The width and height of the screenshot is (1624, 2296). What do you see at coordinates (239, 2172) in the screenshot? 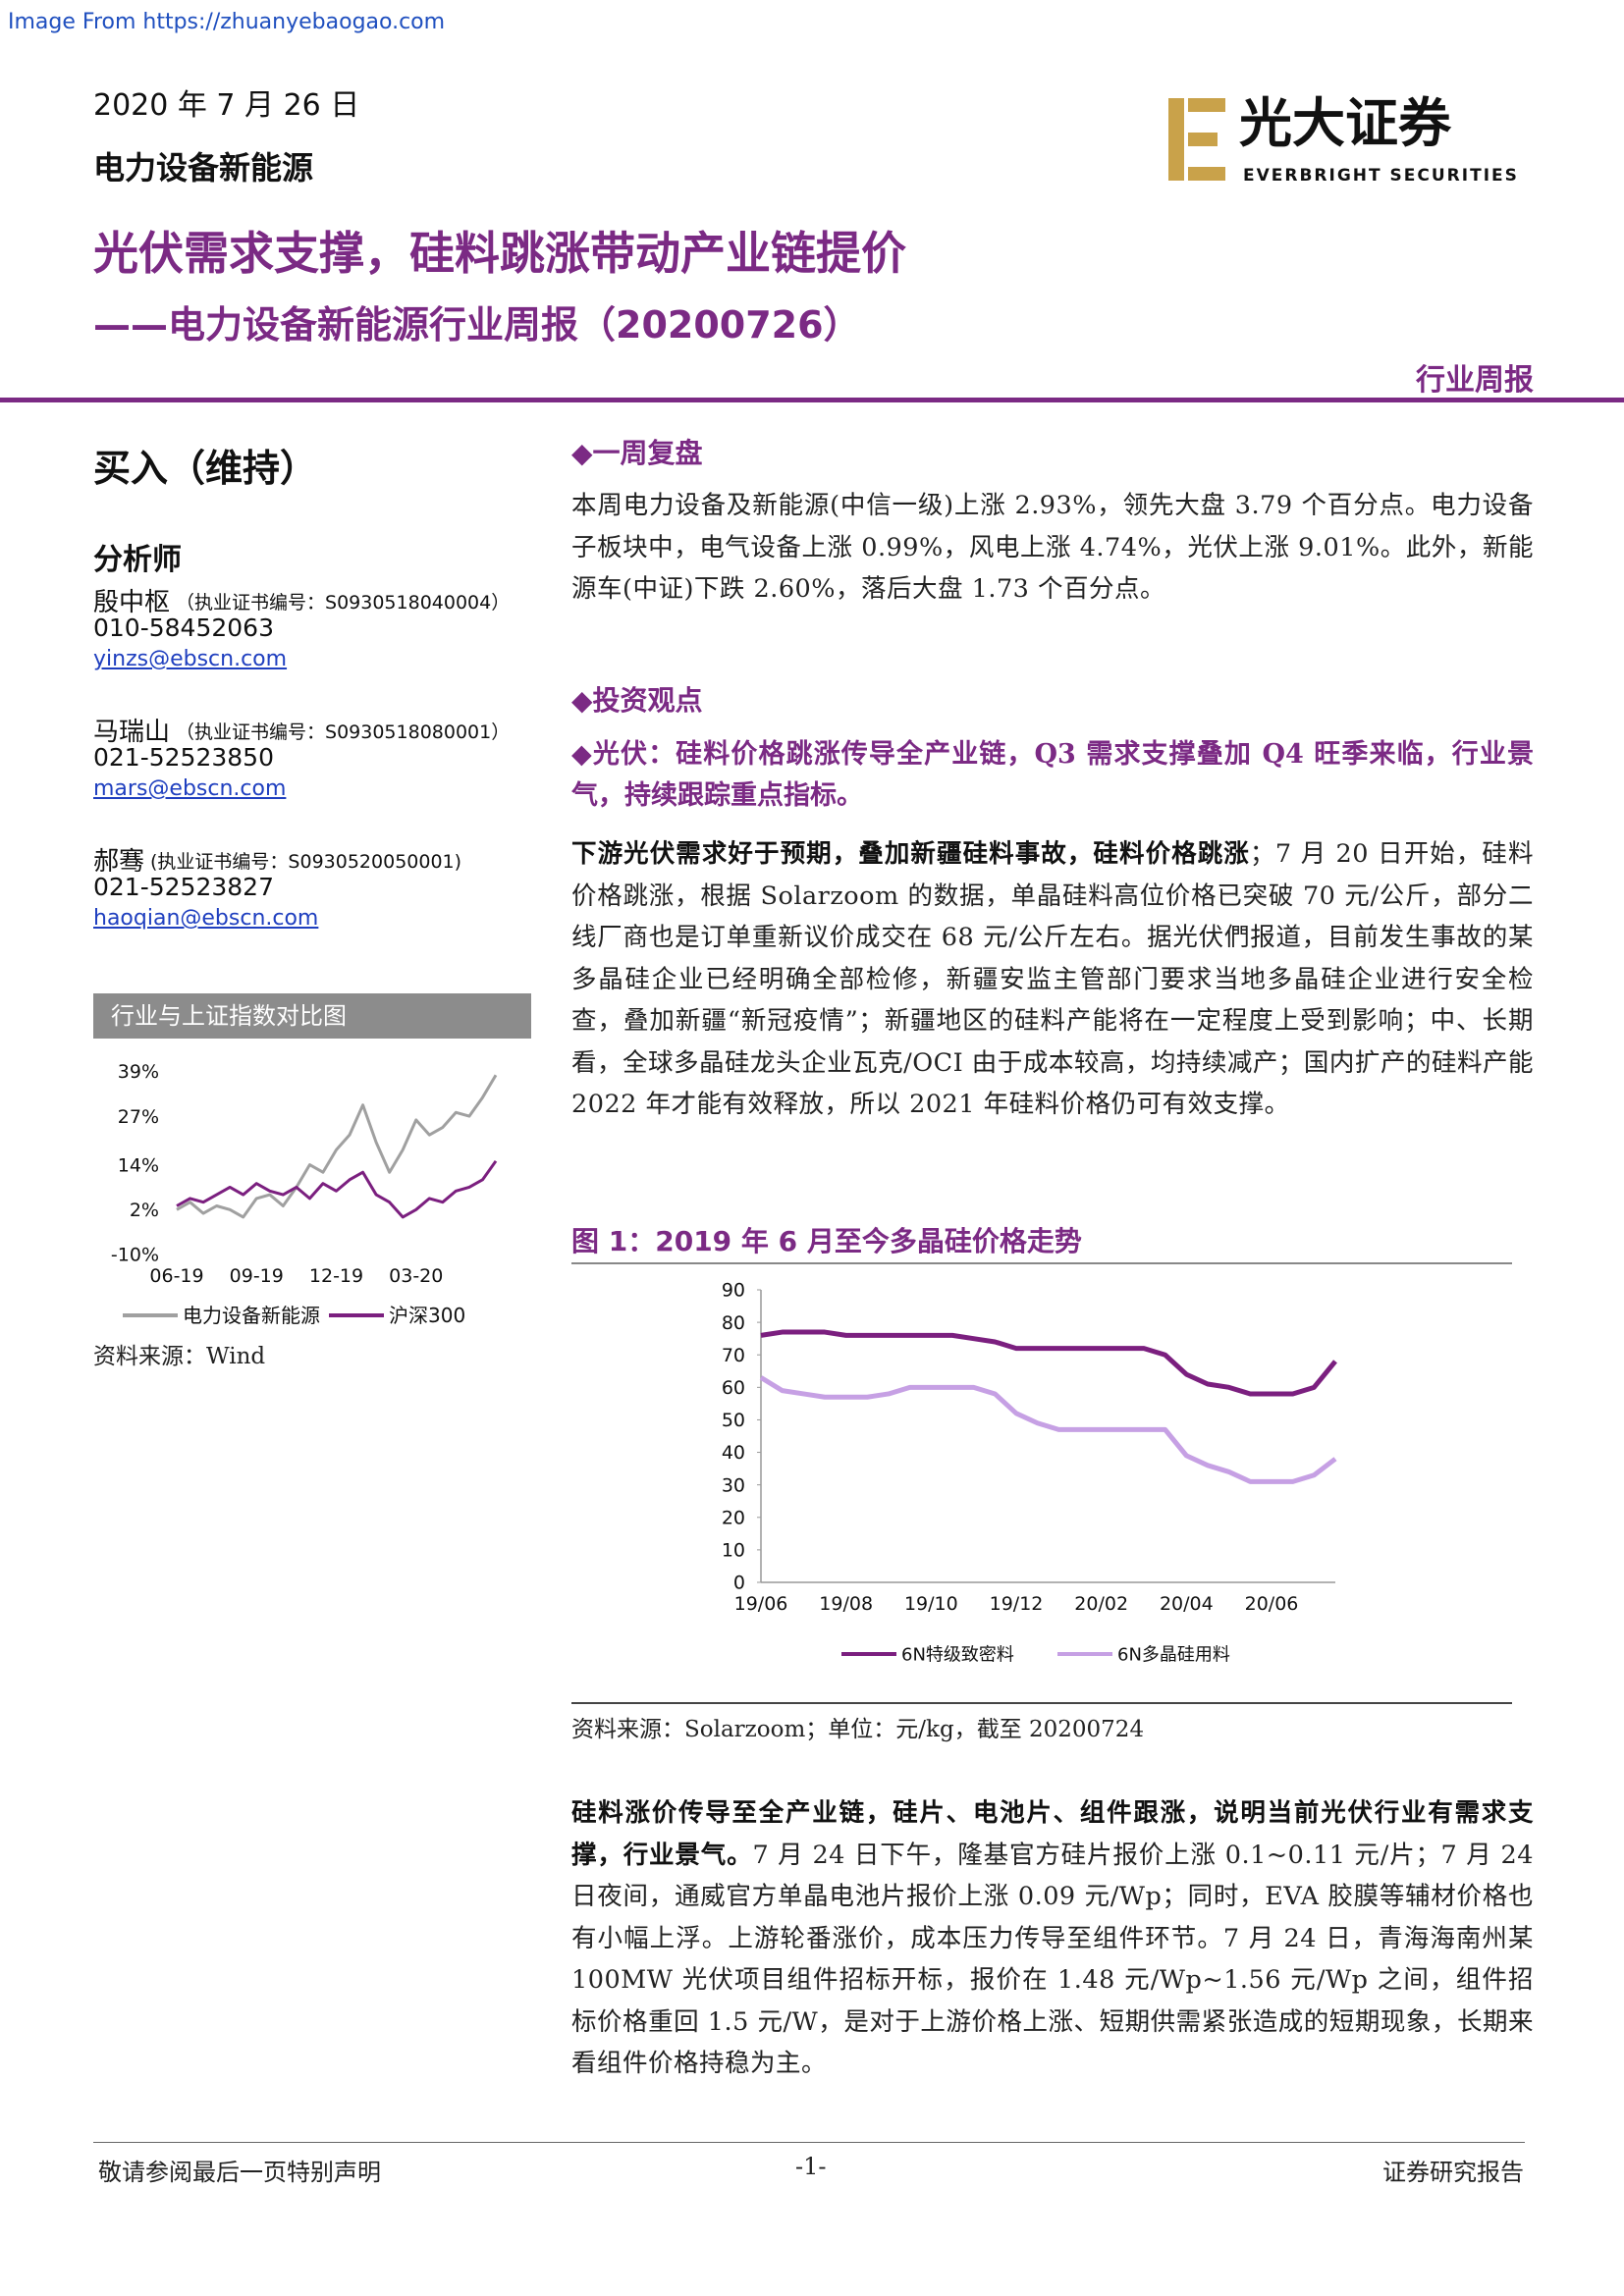
I see `footer-left: 敬请参阅最后一页特别声明` at bounding box center [239, 2172].